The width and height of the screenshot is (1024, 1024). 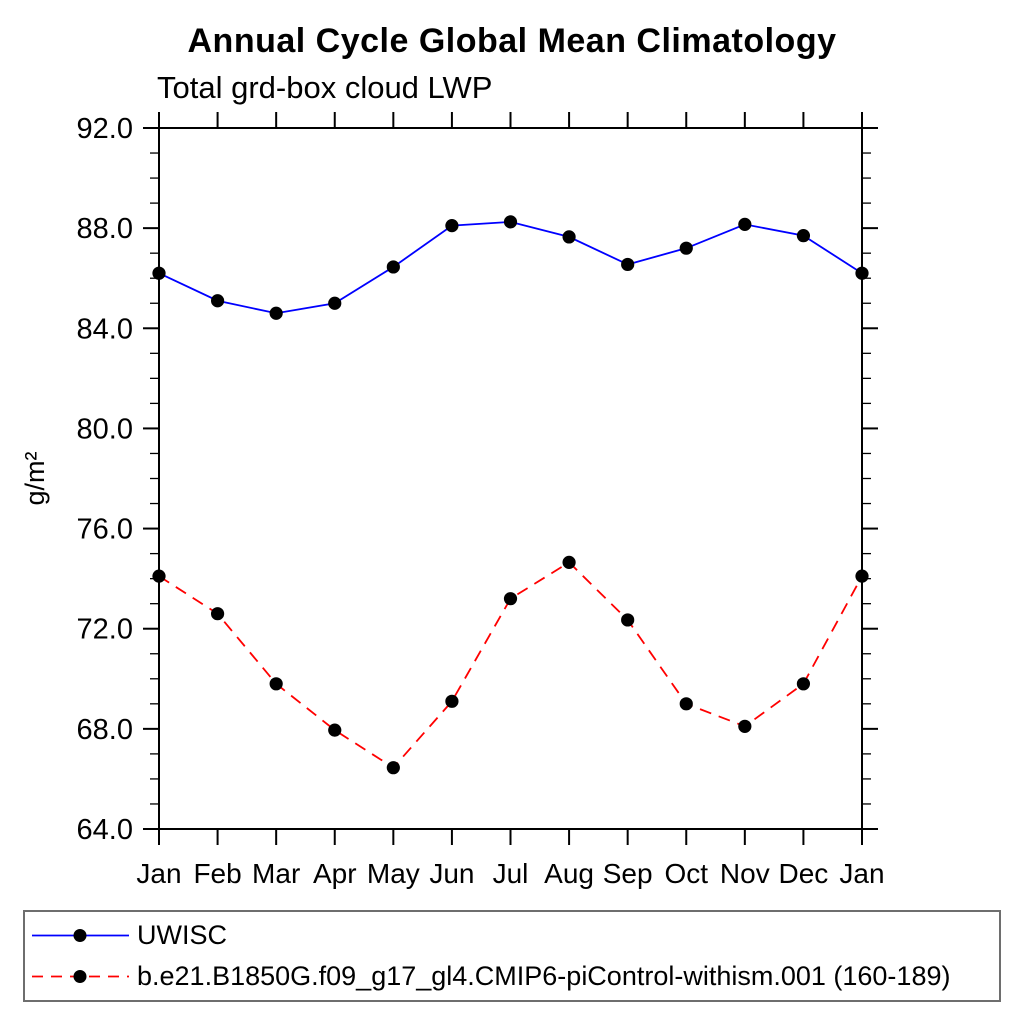 What do you see at coordinates (511, 873) in the screenshot?
I see `x-tick-label: Jul` at bounding box center [511, 873].